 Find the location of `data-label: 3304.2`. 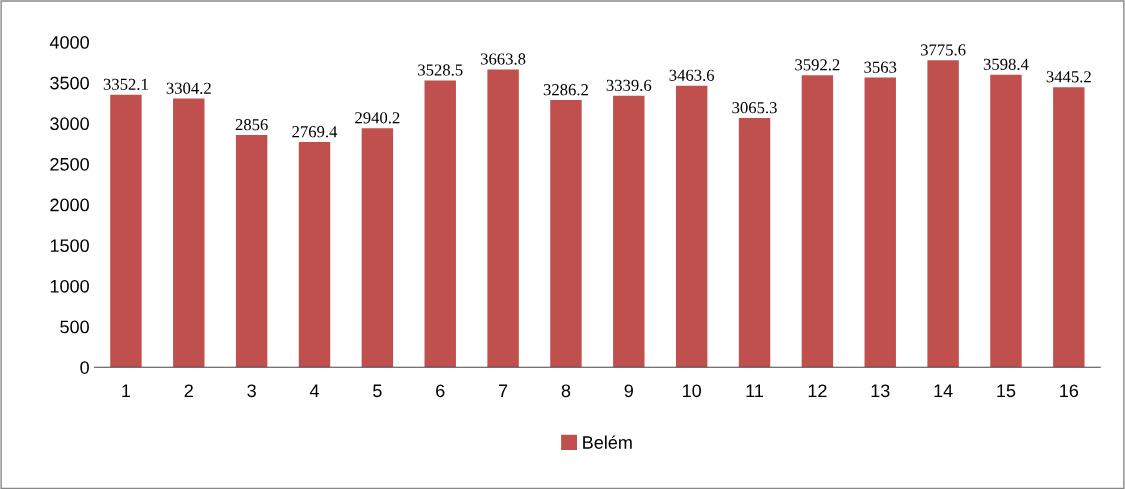

data-label: 3304.2 is located at coordinates (188, 88).